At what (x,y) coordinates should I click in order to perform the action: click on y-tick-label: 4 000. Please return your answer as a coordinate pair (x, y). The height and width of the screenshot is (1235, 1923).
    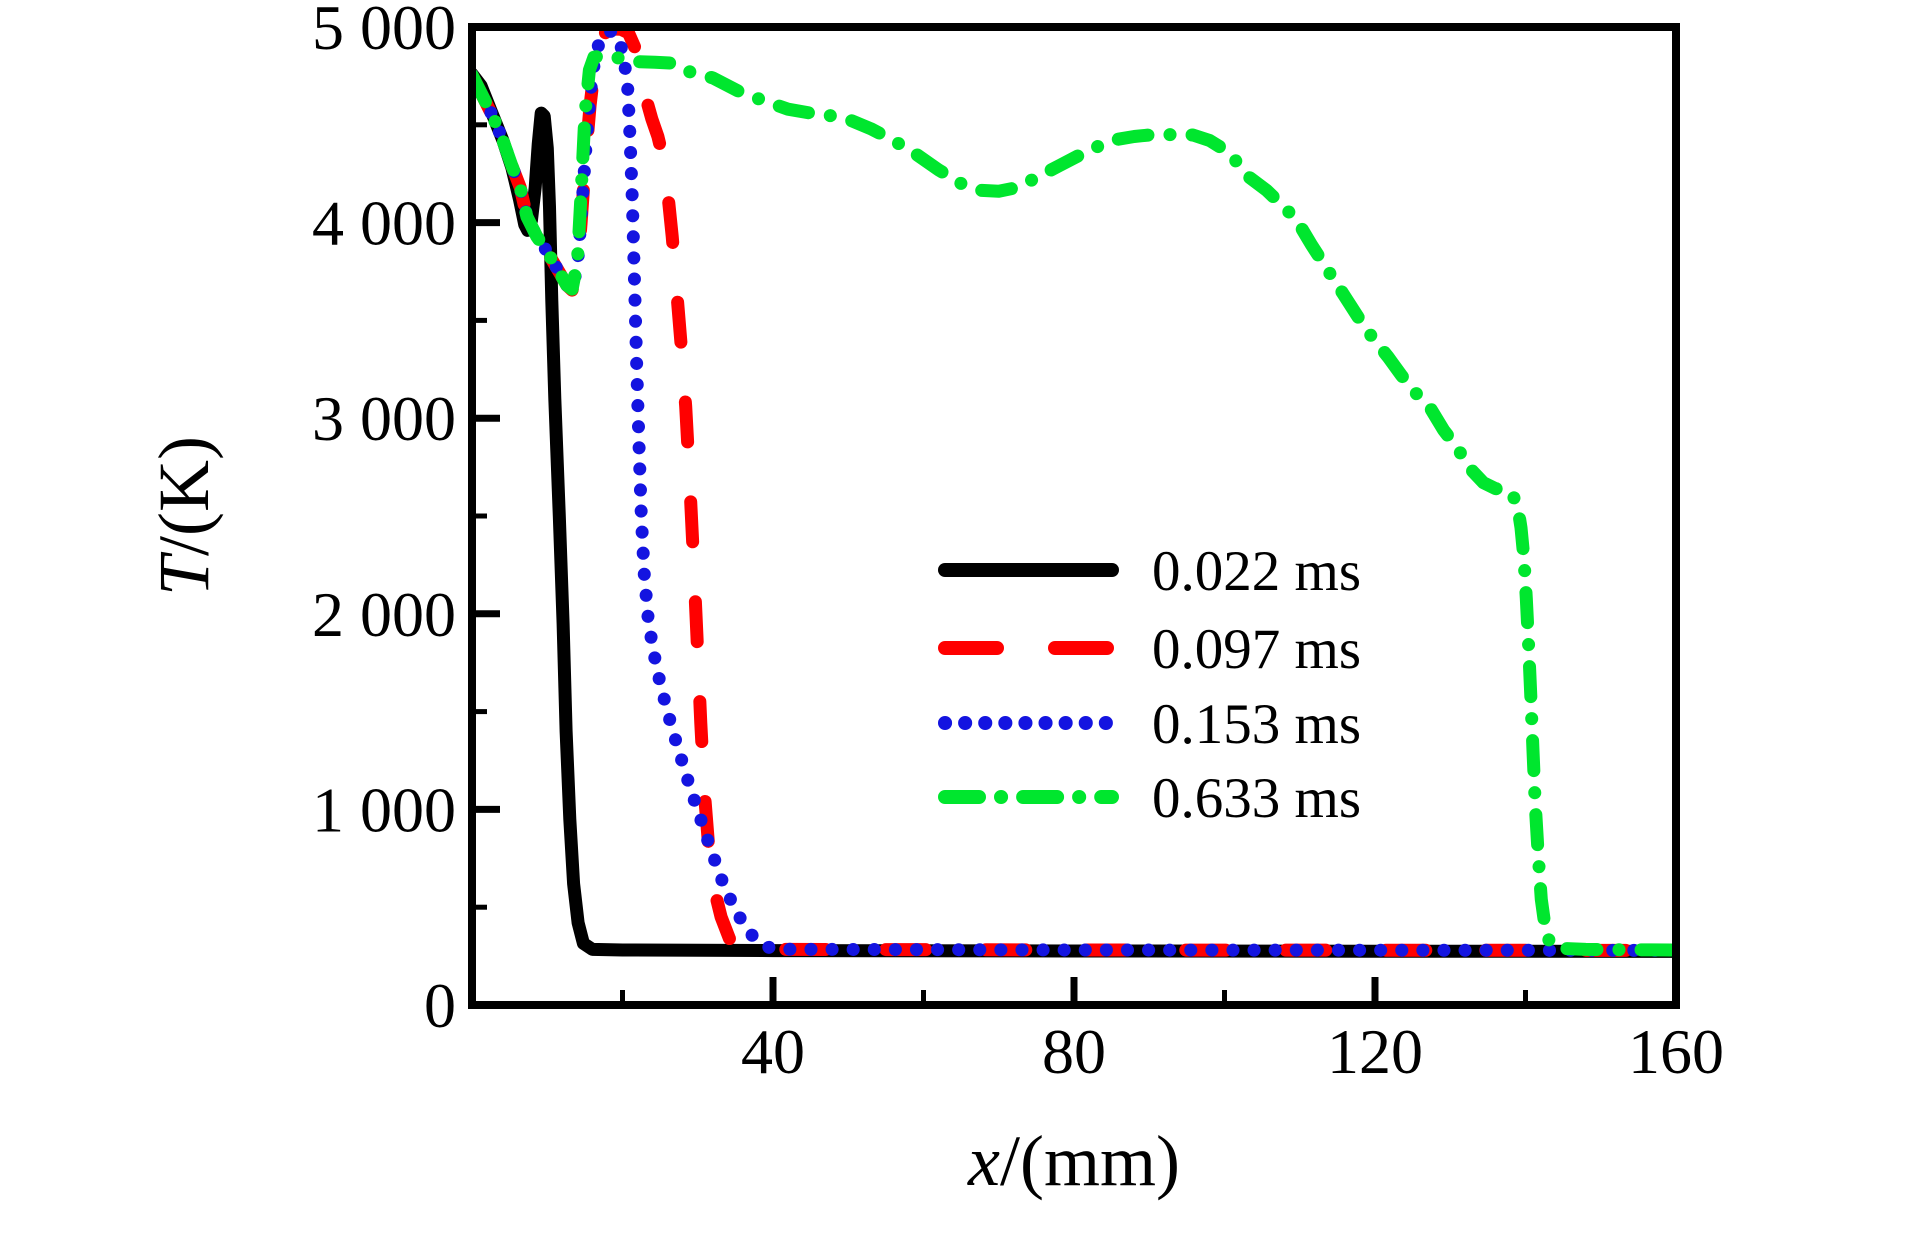
    Looking at the image, I should click on (384, 223).